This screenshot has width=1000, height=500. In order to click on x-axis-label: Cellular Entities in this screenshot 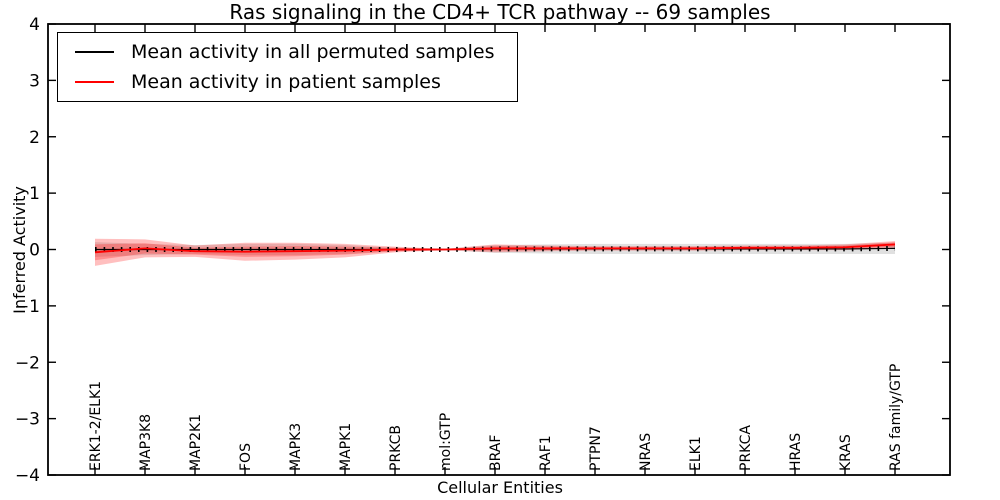, I will do `click(500, 487)`.